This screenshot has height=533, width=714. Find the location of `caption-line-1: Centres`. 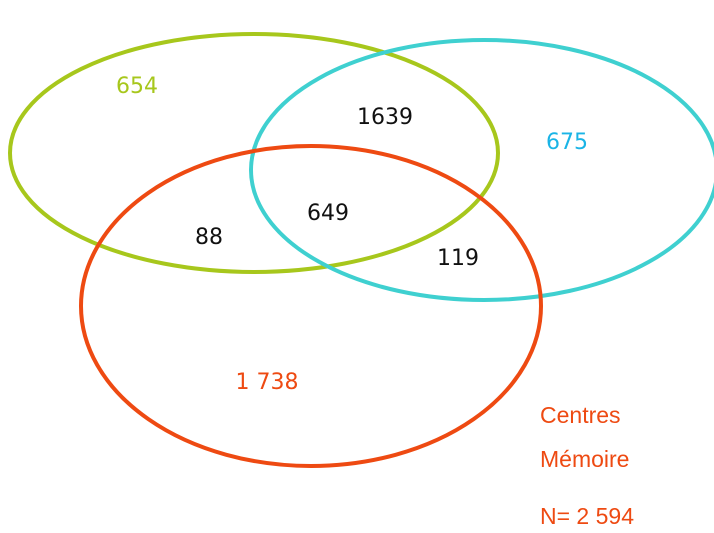

caption-line-1: Centres is located at coordinates (580, 415).